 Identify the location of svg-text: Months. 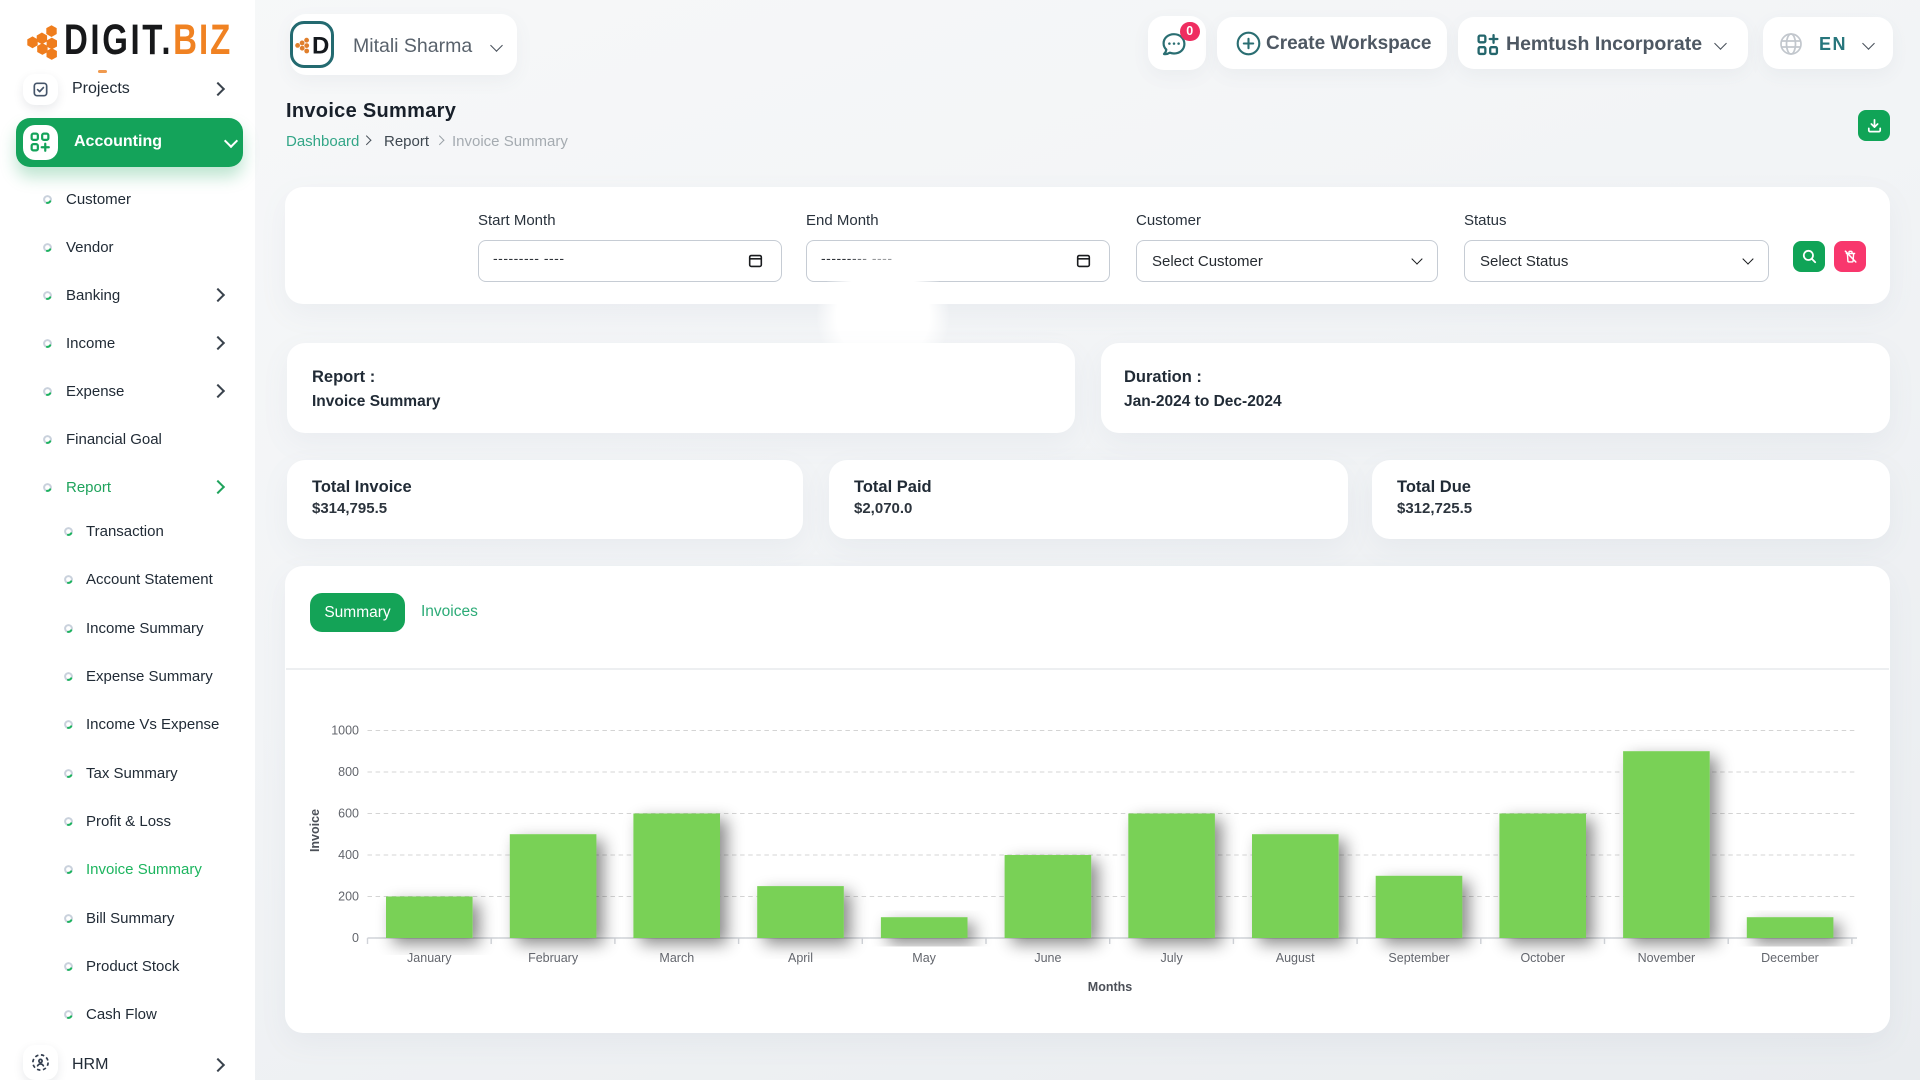
(1110, 987).